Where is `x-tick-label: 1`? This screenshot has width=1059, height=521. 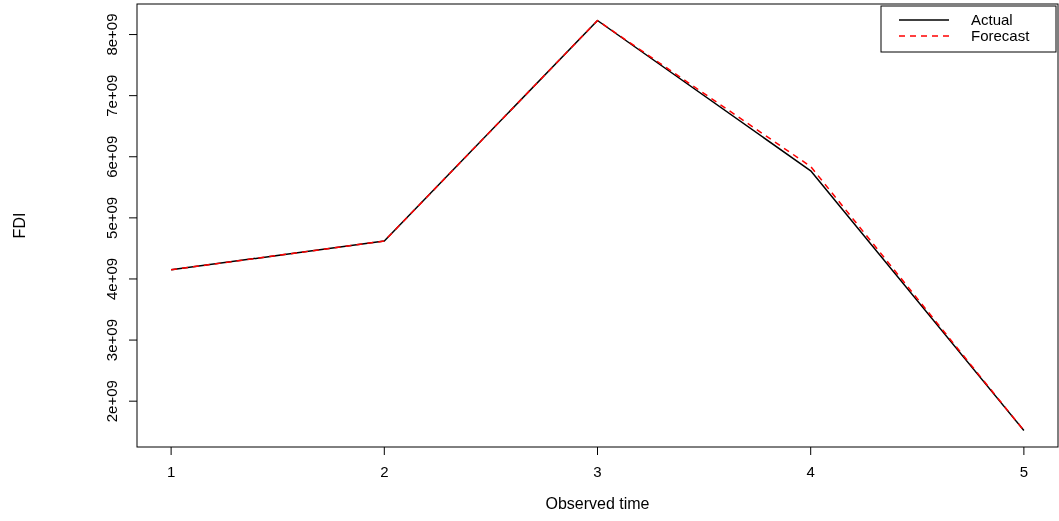 x-tick-label: 1 is located at coordinates (171, 471).